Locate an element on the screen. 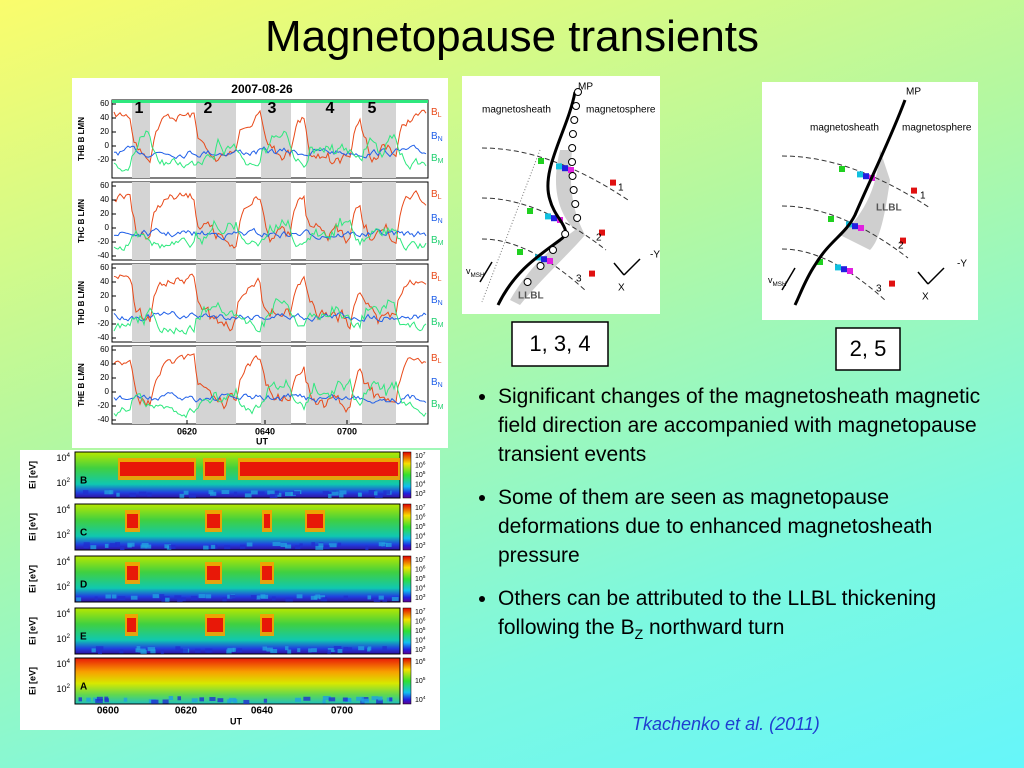 The height and width of the screenshot is (768, 1024). colorbar-label-small: 4 is located at coordinates (424, 638).